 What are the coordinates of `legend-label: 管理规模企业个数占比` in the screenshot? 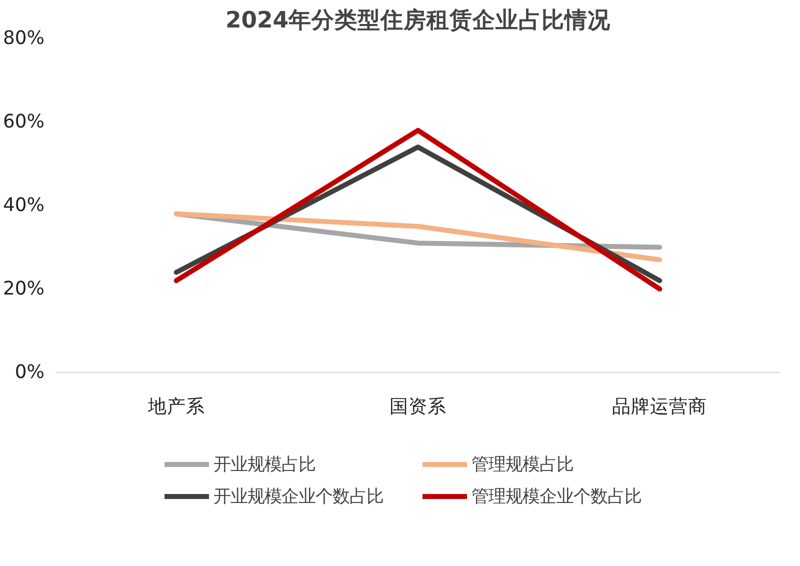 It's located at (557, 497).